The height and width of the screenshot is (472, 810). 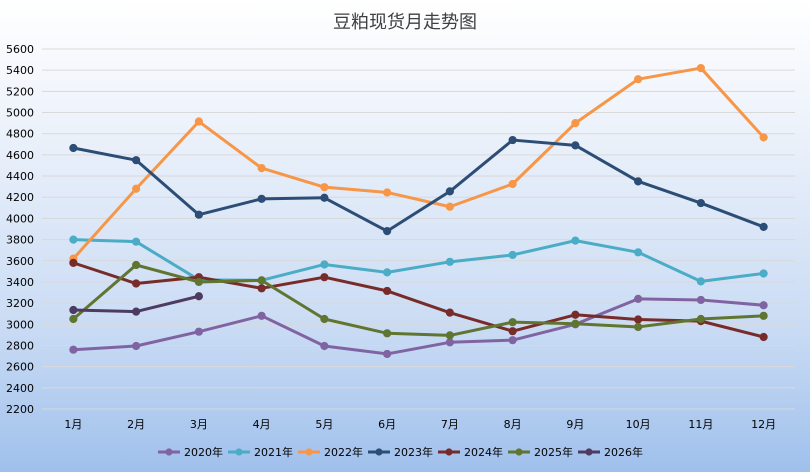 I want to click on y-tick-label: 4200, so click(x=20, y=197).